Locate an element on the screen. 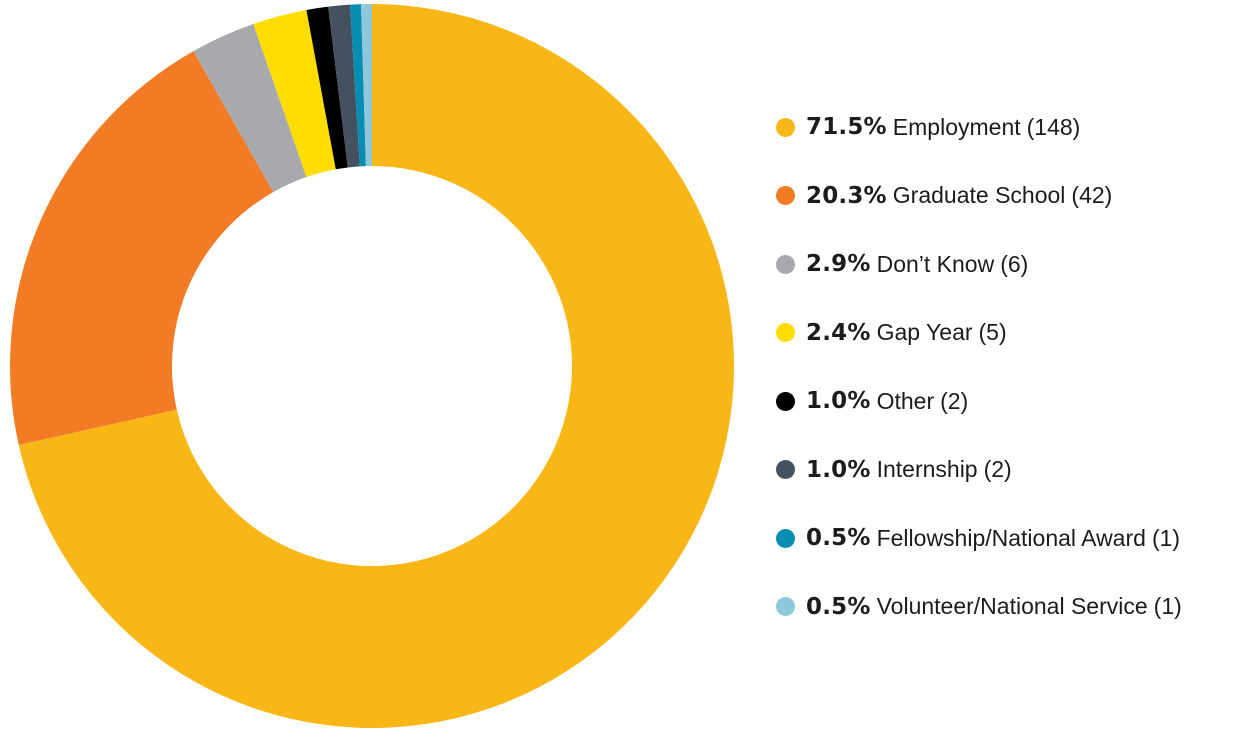  legend-count-other: (2) is located at coordinates (954, 400).